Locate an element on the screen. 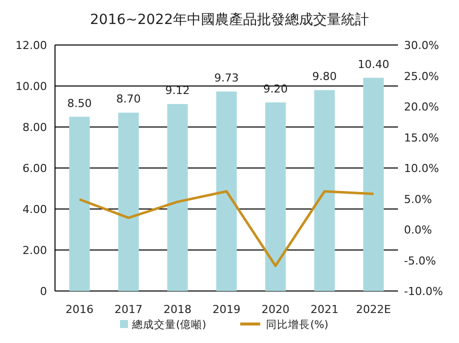 The image size is (459, 343). data-label: 8.70 is located at coordinates (128, 99).